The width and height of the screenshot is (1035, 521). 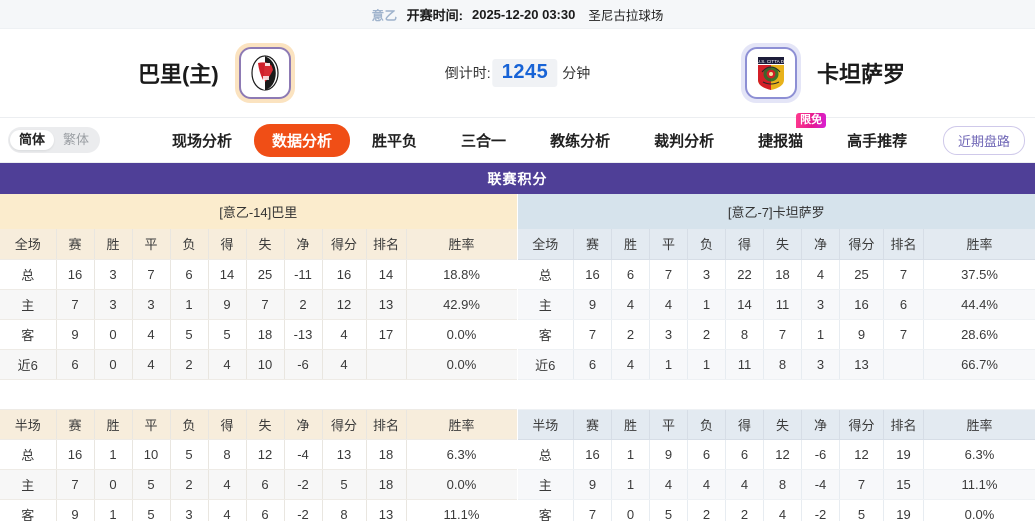 I want to click on table-row: 总 16 1 9 6 6 12 -6 12 19 6.3%, so click(x=776, y=454).